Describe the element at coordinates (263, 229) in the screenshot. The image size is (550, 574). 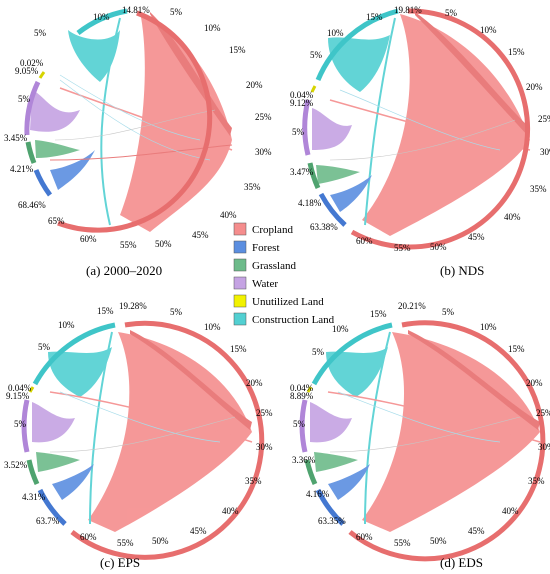
I see `legend-item-cropland: Cropland` at that location.